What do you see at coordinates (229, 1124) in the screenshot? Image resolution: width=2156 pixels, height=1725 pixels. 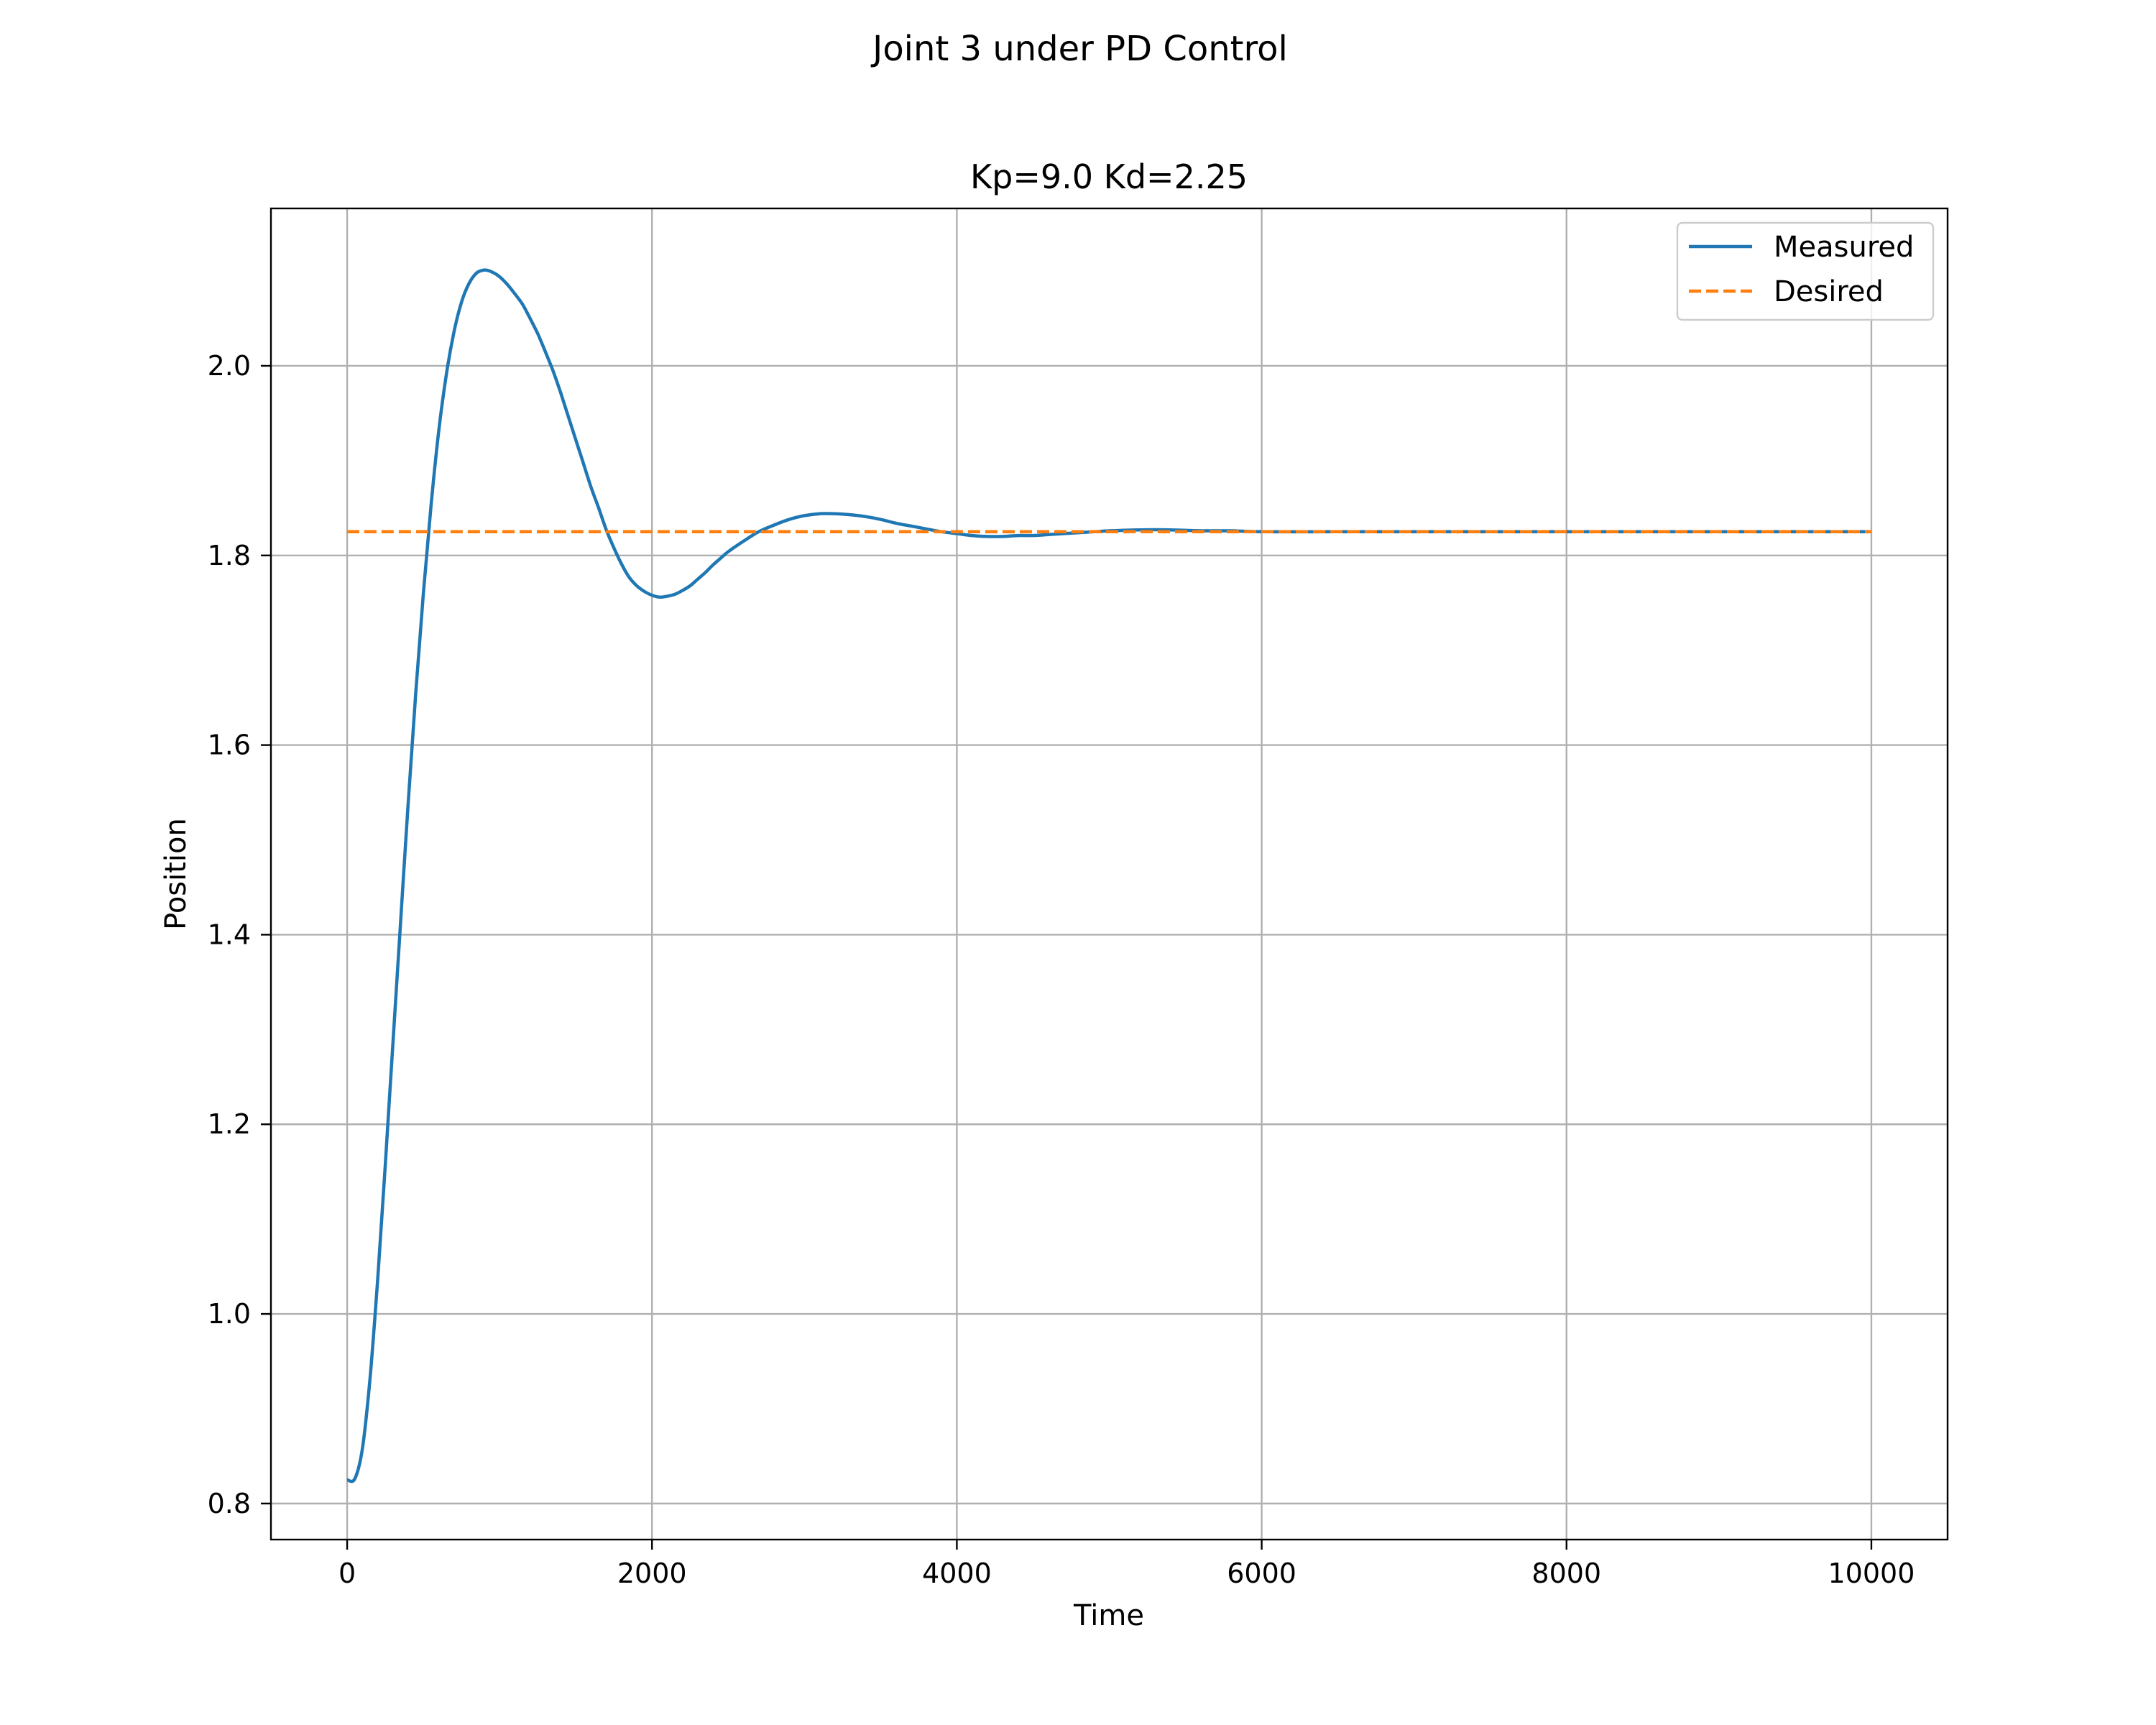 I see `y-tick-label: 1.2` at bounding box center [229, 1124].